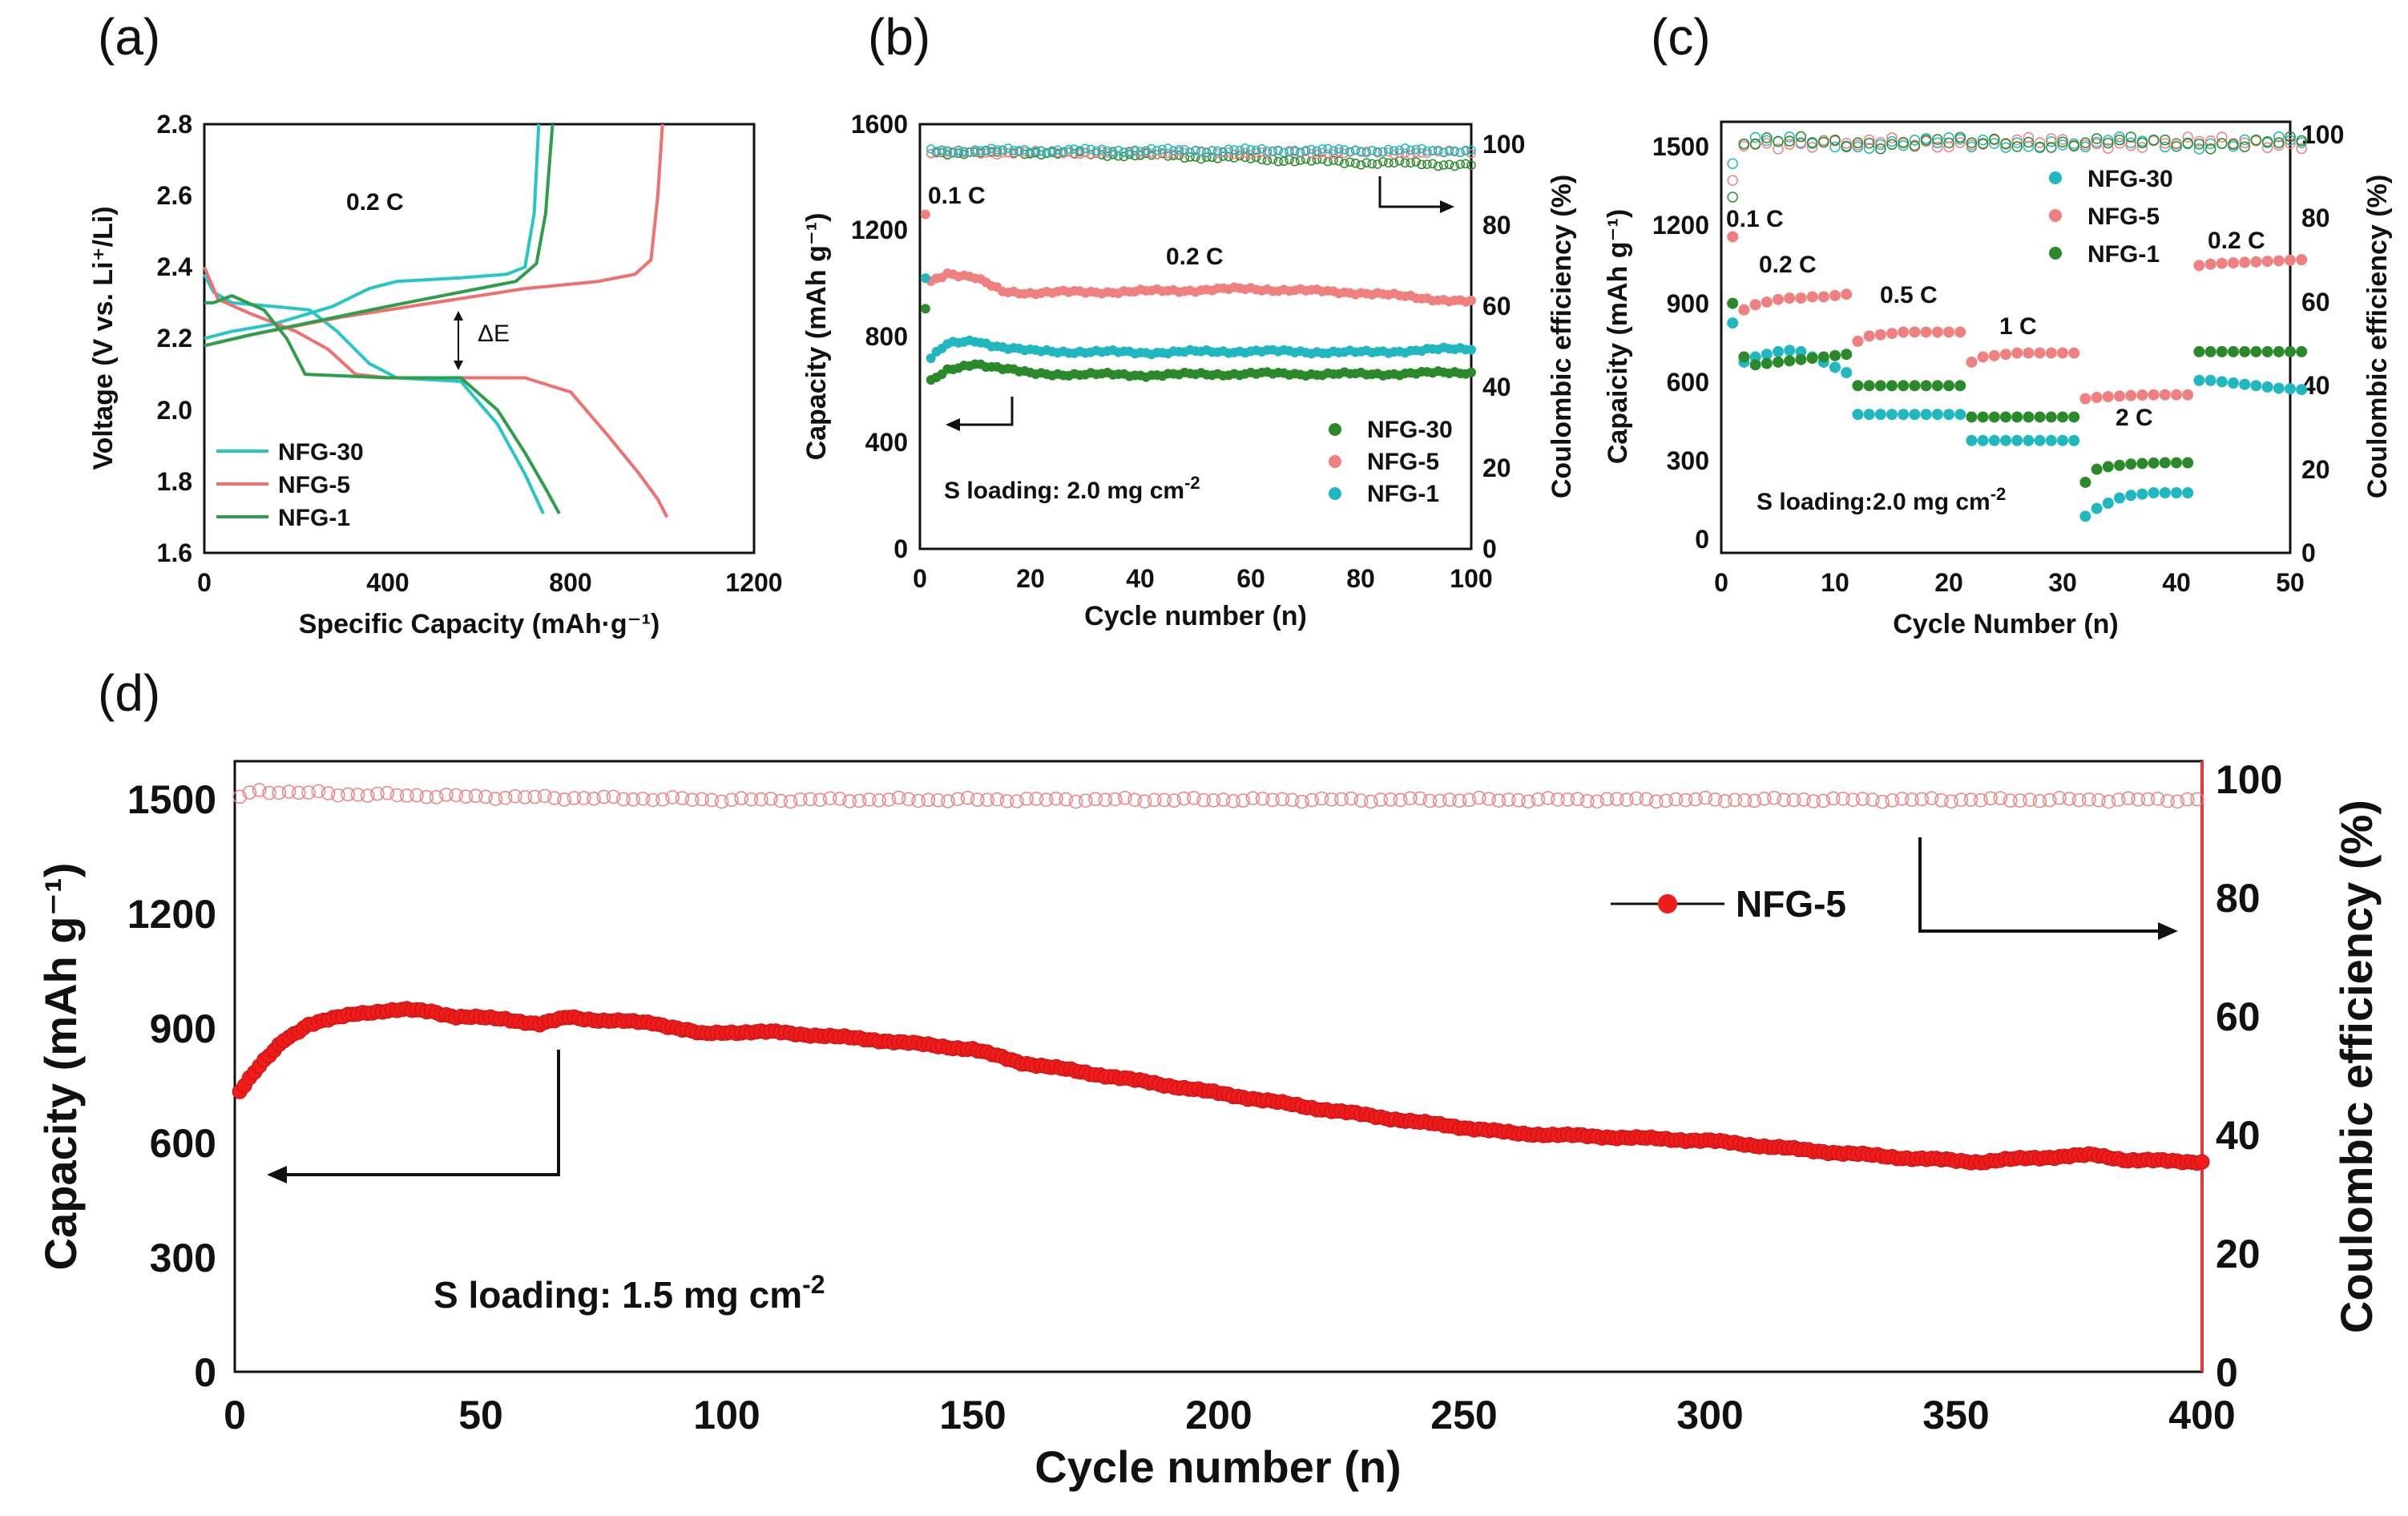  Describe the element at coordinates (880, 230) in the screenshot. I see `panel-b-y-tick: 1200` at that location.